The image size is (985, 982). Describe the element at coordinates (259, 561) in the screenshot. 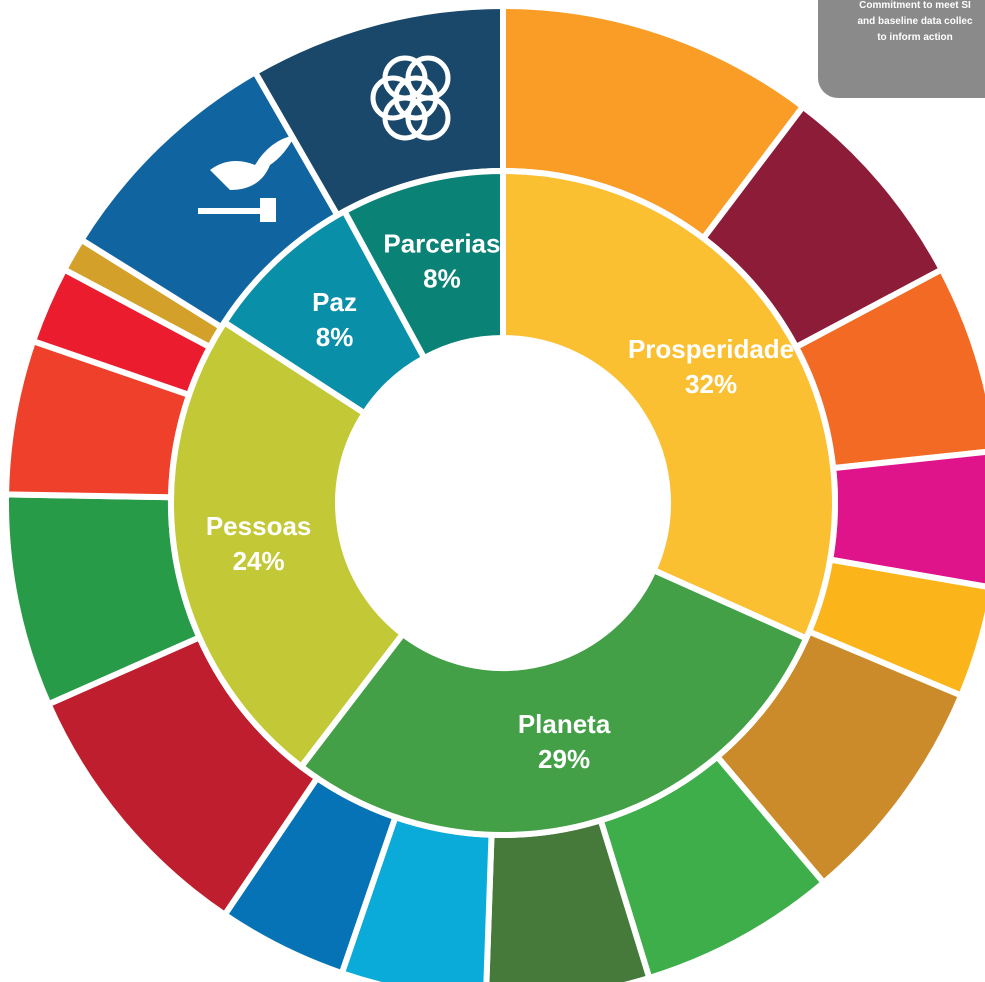

I see `value-label: 24%` at that location.